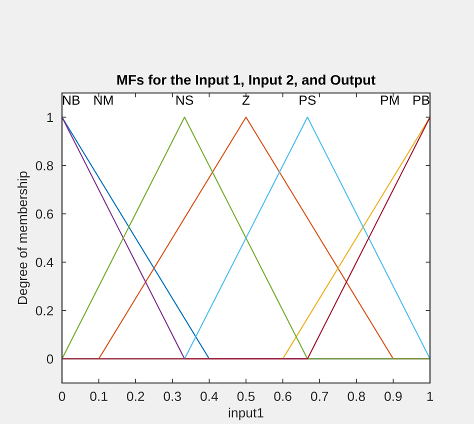 The height and width of the screenshot is (424, 474). I want to click on x-tick-label: 0.3, so click(172, 397).